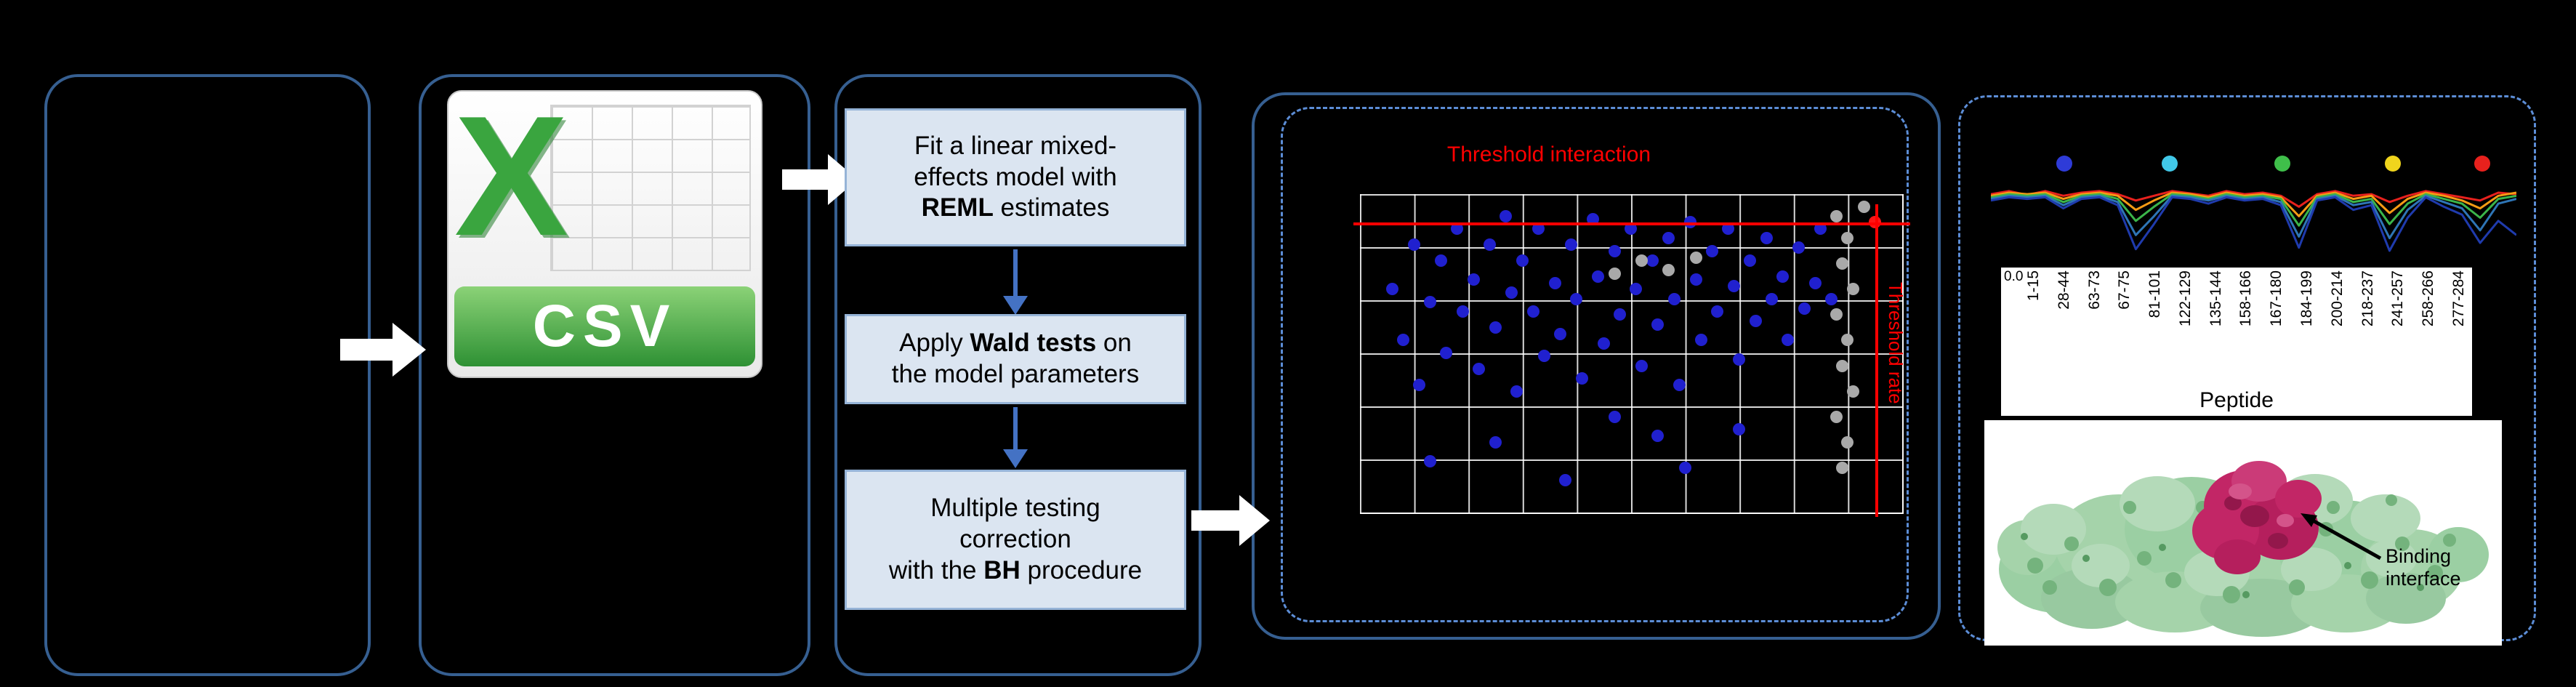 The height and width of the screenshot is (687, 2576). I want to click on peptide-tick-label: 122-129, so click(2185, 298).